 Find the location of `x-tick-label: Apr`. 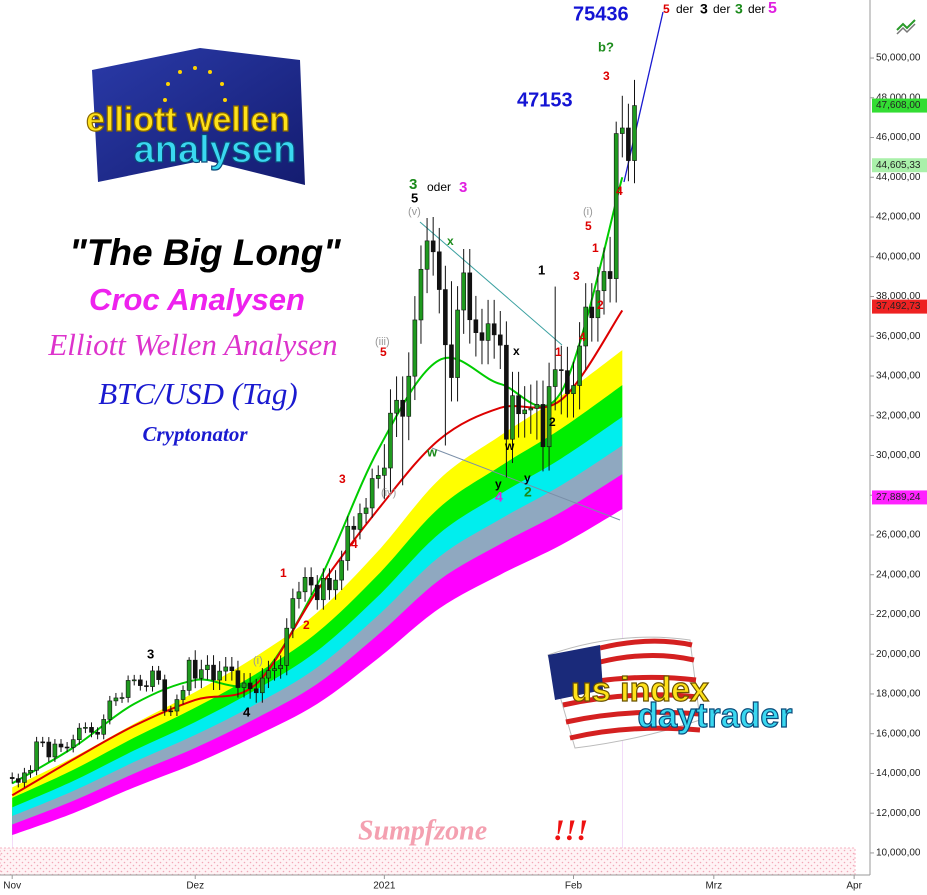

x-tick-label: Apr is located at coordinates (854, 886).